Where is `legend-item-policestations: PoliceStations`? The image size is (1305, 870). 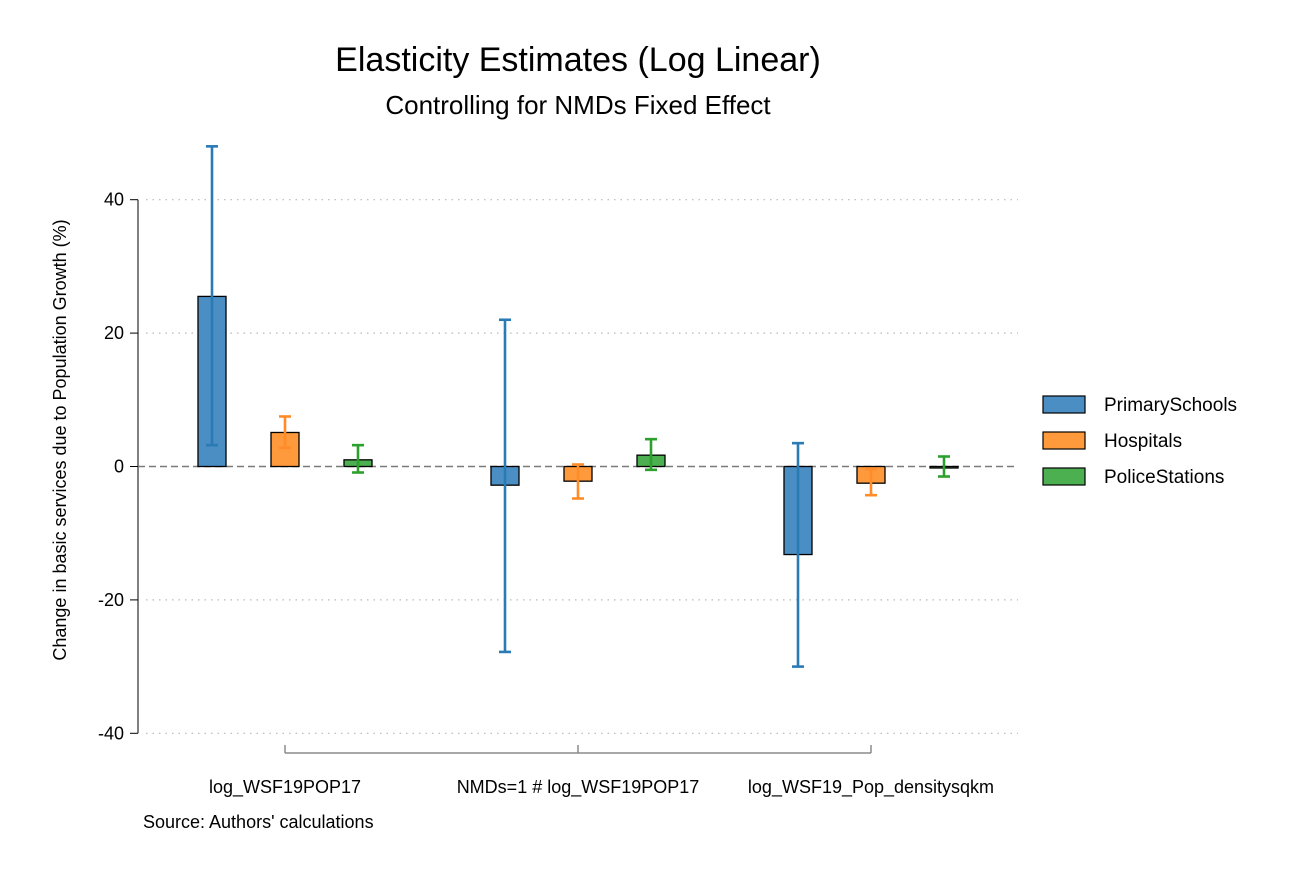 legend-item-policestations: PoliceStations is located at coordinates (1133, 477).